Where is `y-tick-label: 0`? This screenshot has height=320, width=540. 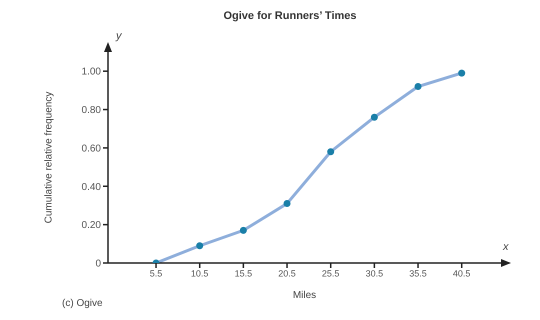 y-tick-label: 0 is located at coordinates (98, 264).